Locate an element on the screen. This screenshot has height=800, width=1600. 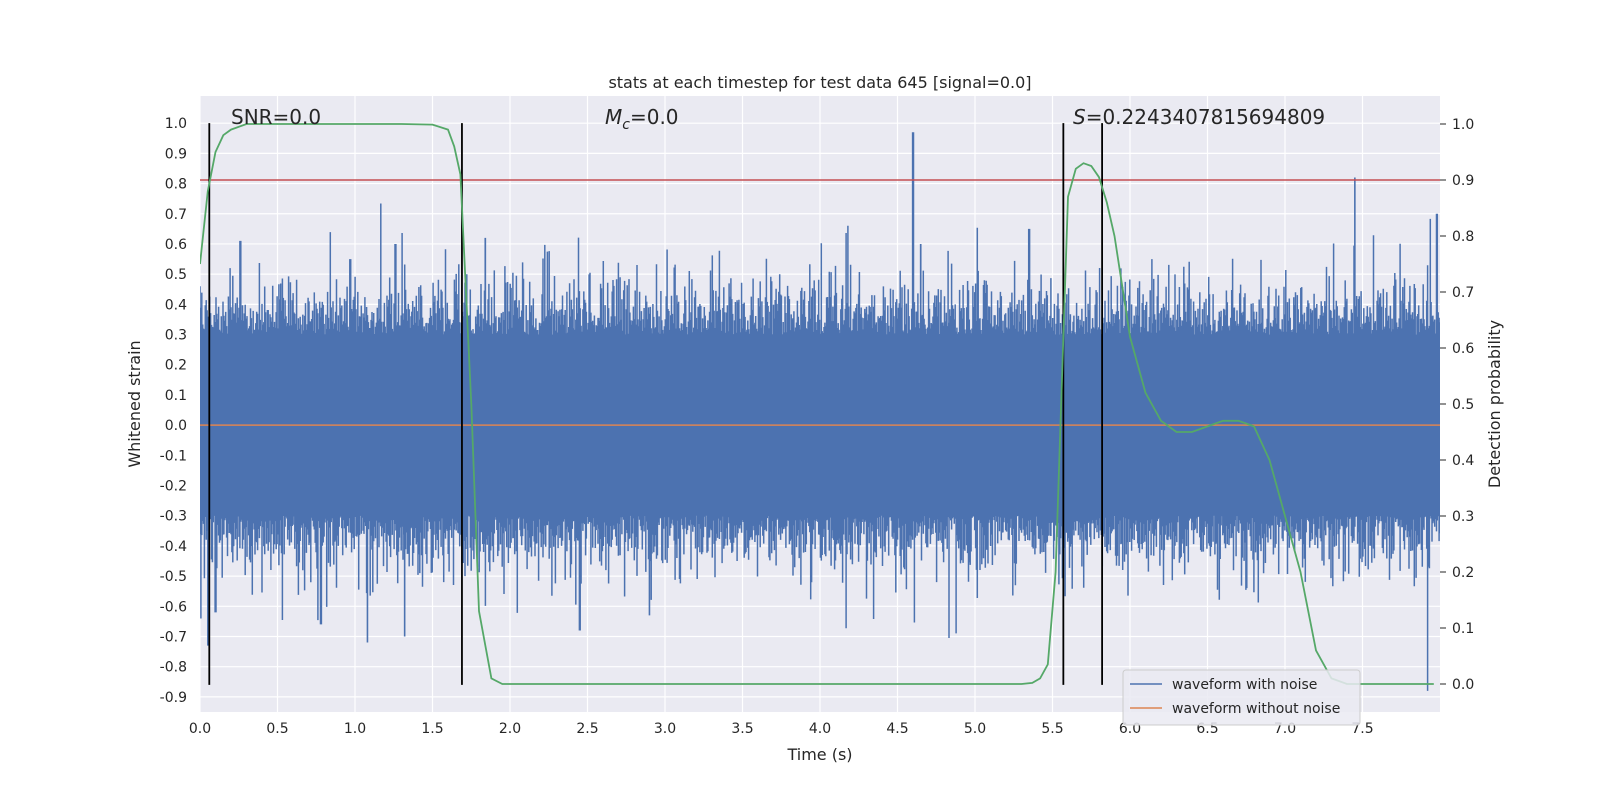
y-tick-label-left: 0.5 is located at coordinates (176, 275).